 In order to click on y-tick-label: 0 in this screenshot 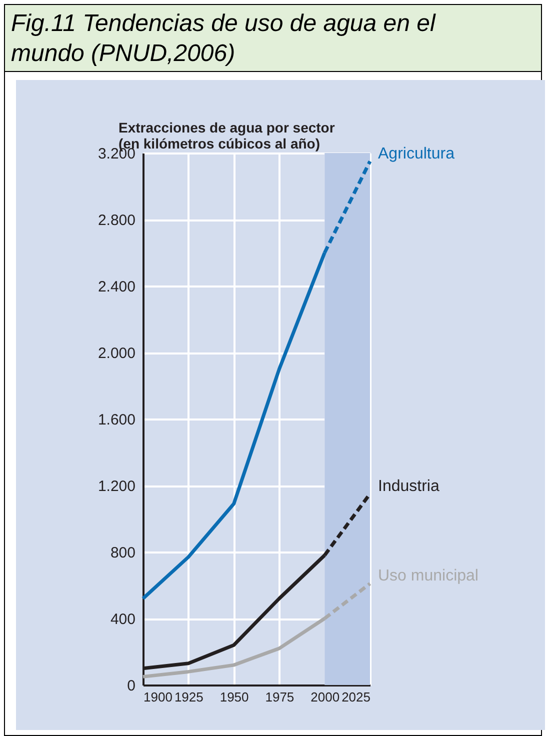, I will do `click(131, 686)`.